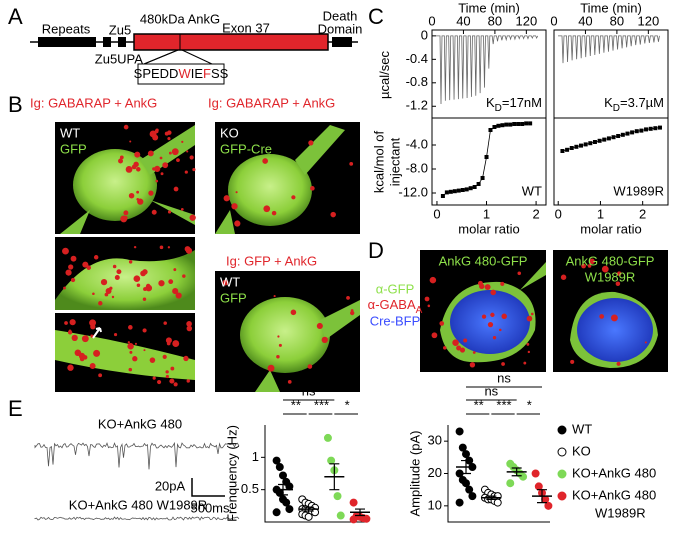 Image resolution: width=680 pixels, height=537 pixels. Describe the element at coordinates (614, 494) in the screenshot. I see `legend-label: KO+AnkG 480` at that location.